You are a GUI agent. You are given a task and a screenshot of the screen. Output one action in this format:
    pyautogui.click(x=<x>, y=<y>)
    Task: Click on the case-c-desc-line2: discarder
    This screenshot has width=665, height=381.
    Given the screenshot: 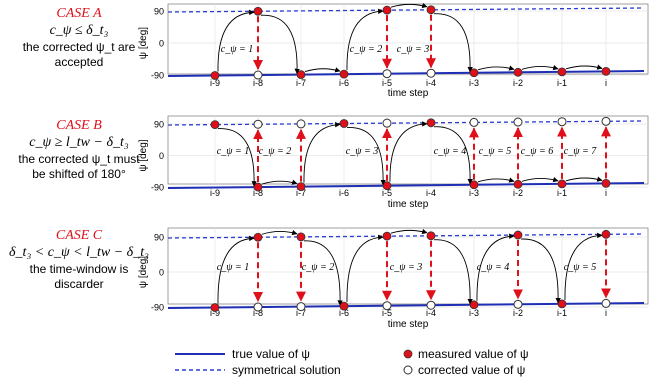 What is the action you would take?
    pyautogui.click(x=79, y=284)
    